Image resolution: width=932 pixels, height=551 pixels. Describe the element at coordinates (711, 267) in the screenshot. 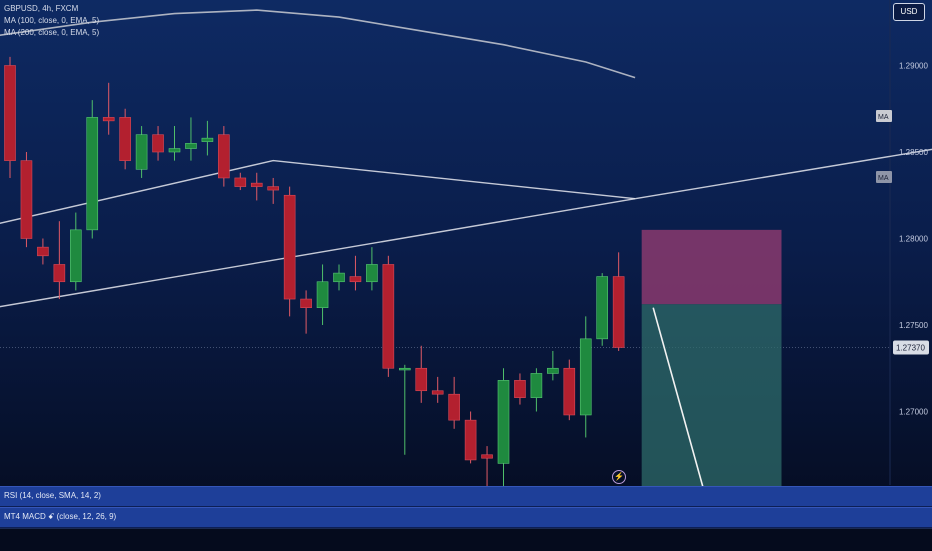

I see `stop-loss-zone` at that location.